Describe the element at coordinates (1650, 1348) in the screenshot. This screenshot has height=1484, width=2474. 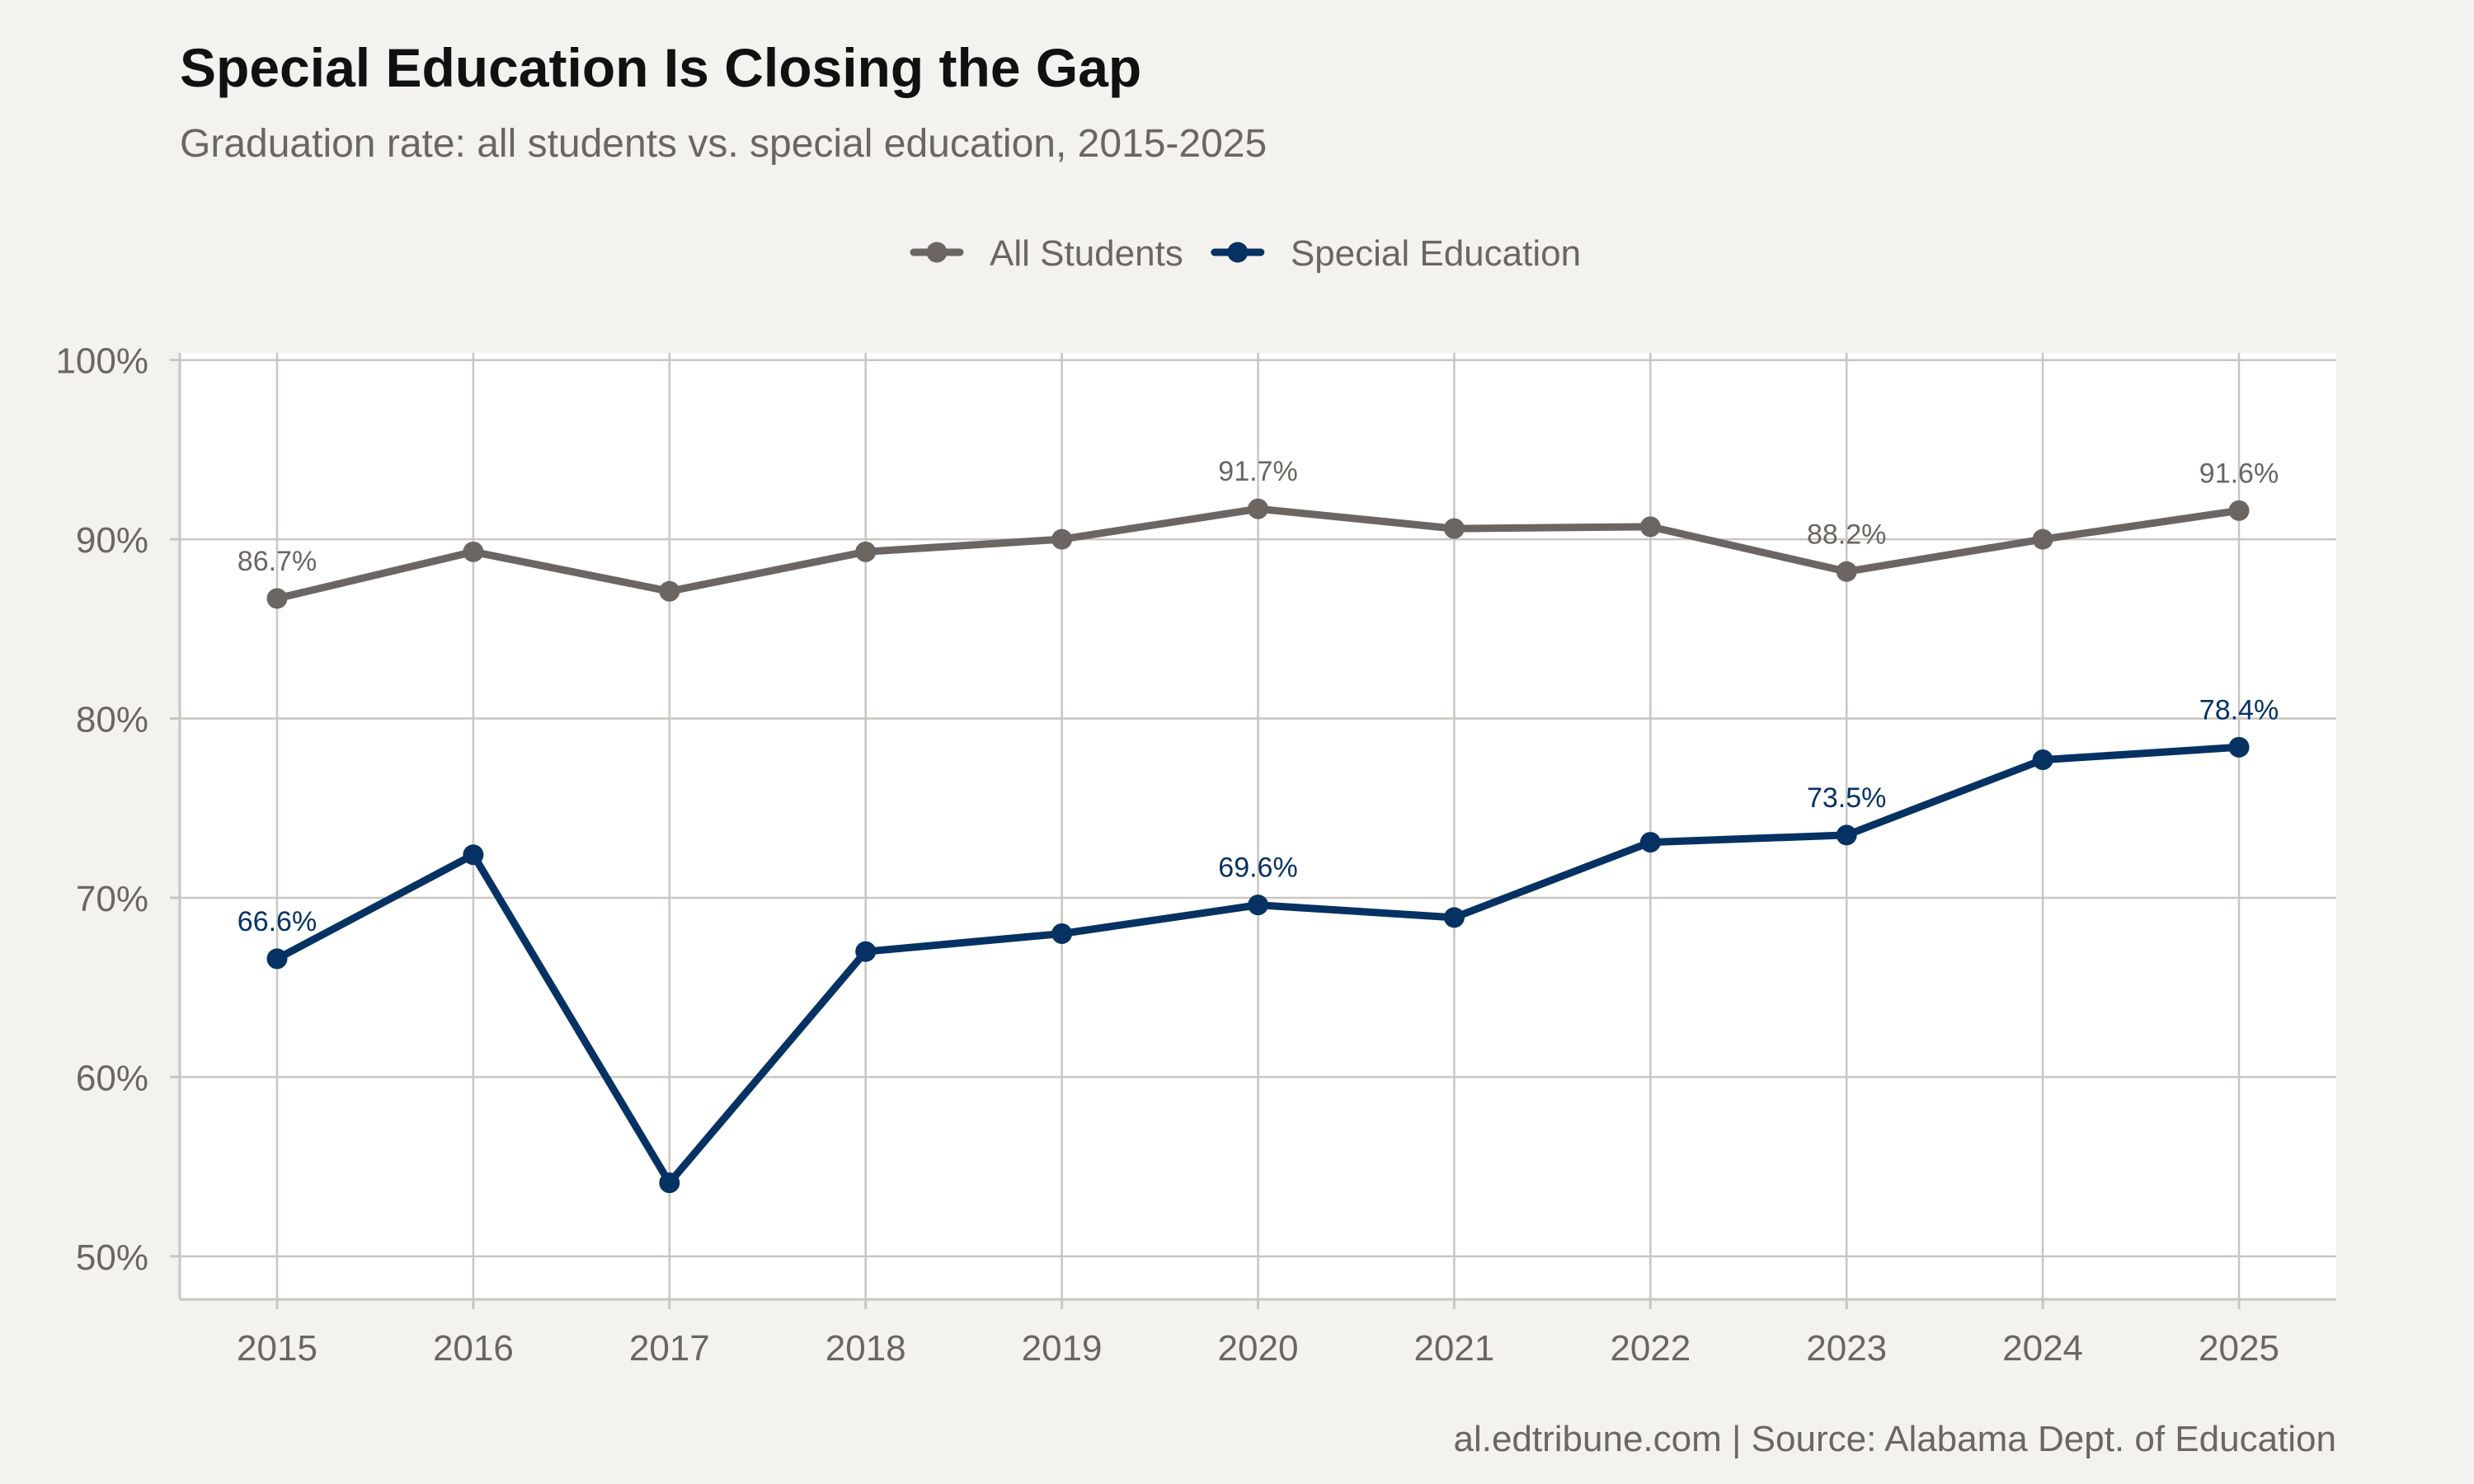
I see `x-tick-label: 2022` at that location.